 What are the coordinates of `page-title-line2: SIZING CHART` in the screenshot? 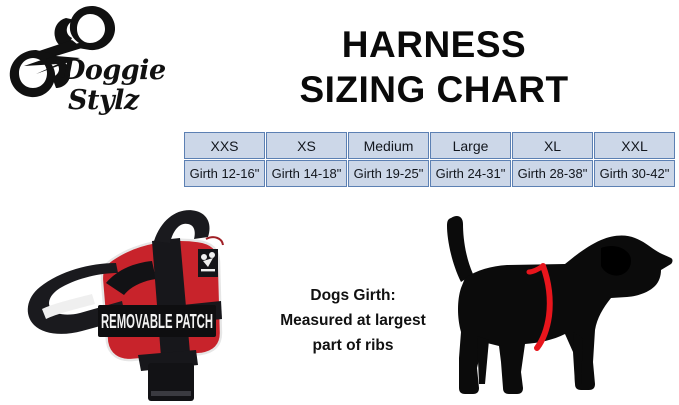 It's located at (434, 89).